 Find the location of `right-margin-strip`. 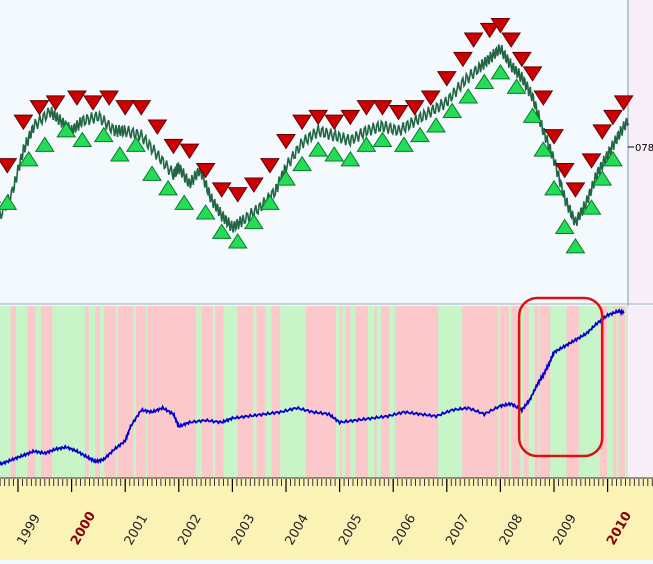

right-margin-strip is located at coordinates (640, 392).